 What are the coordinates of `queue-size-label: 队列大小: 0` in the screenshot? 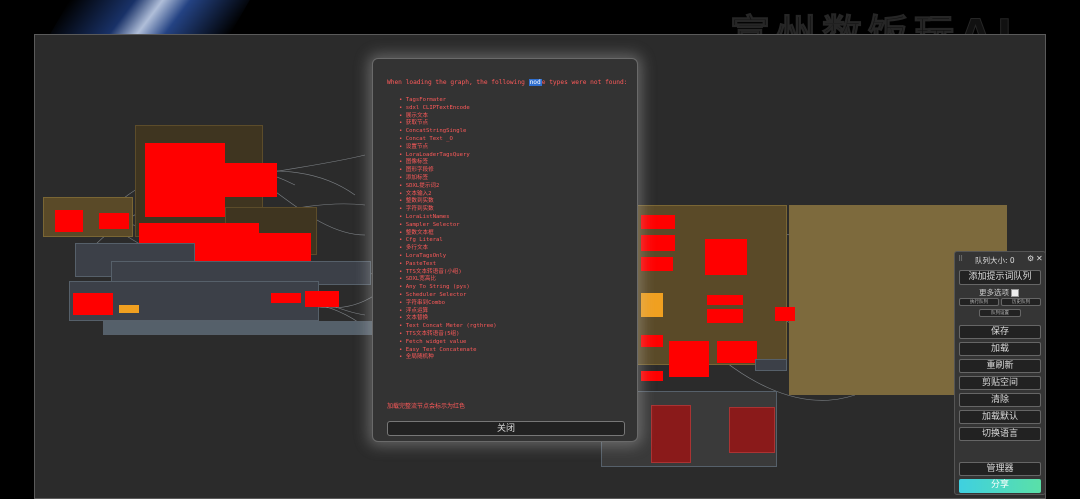 It's located at (995, 260).